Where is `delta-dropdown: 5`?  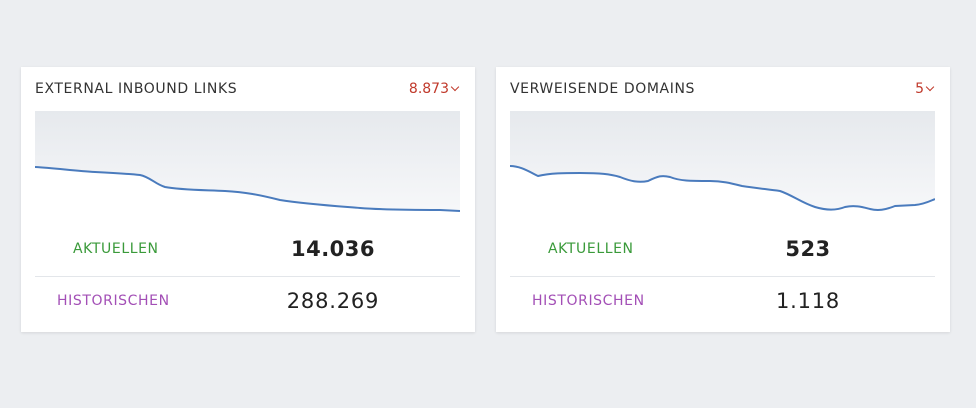 delta-dropdown: 5 is located at coordinates (925, 89).